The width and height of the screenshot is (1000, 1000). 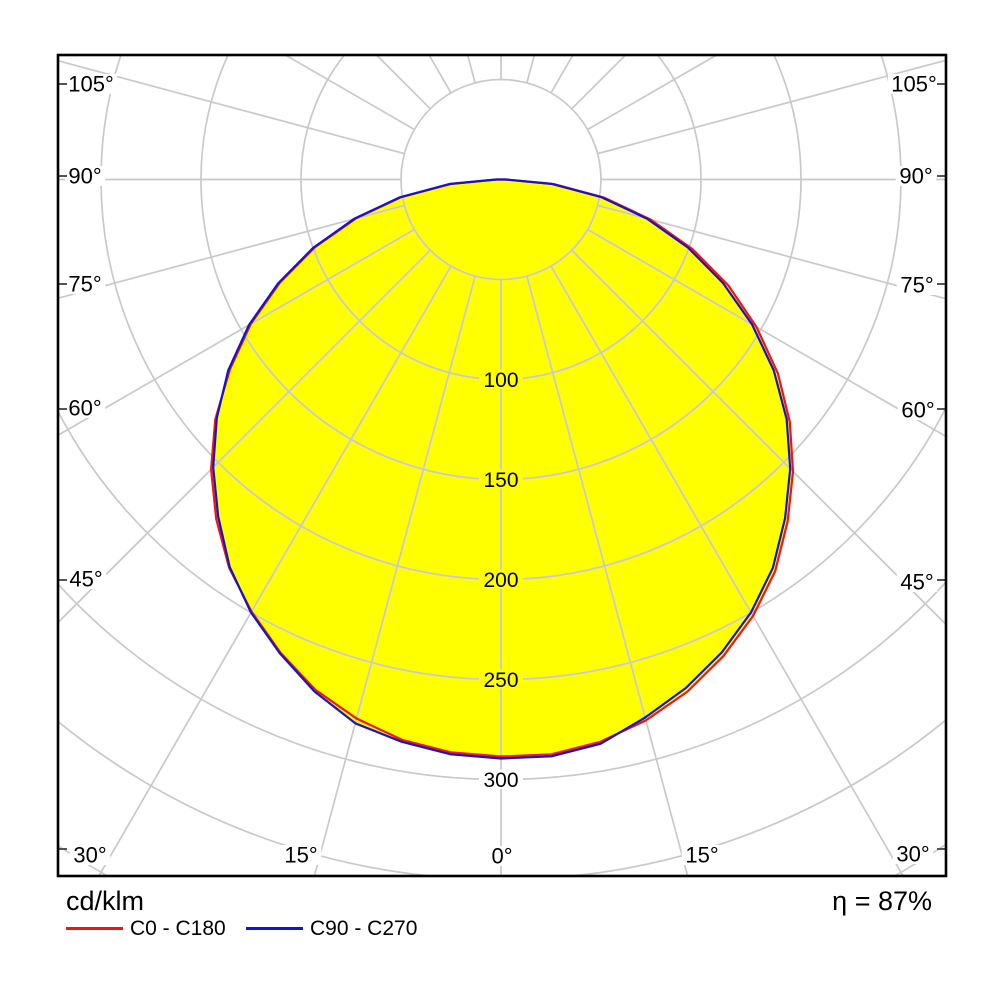 What do you see at coordinates (364, 928) in the screenshot?
I see `legend-label-c90-c270: C90 - C270` at bounding box center [364, 928].